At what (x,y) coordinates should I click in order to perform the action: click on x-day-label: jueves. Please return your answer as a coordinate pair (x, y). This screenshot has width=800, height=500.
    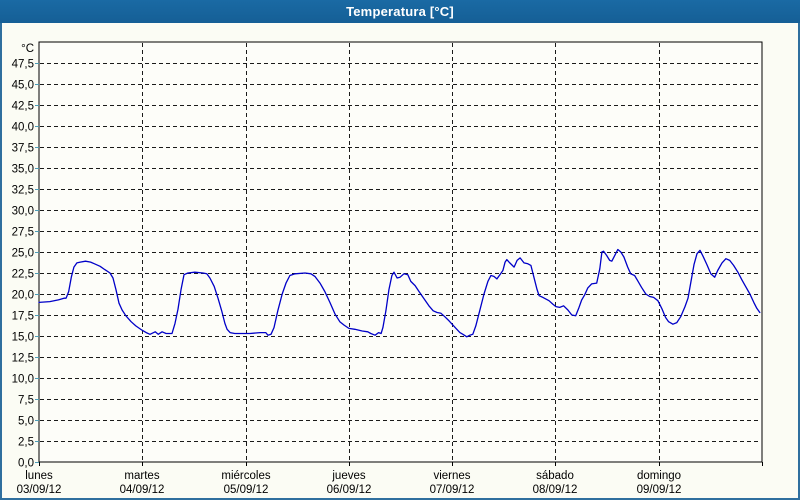
    Looking at the image, I should click on (348, 476).